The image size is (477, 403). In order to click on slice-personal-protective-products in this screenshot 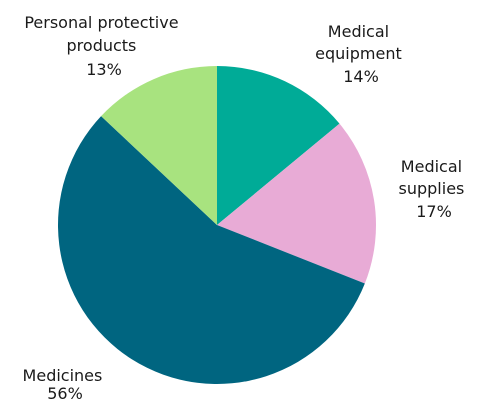, I will do `click(159, 145)`.